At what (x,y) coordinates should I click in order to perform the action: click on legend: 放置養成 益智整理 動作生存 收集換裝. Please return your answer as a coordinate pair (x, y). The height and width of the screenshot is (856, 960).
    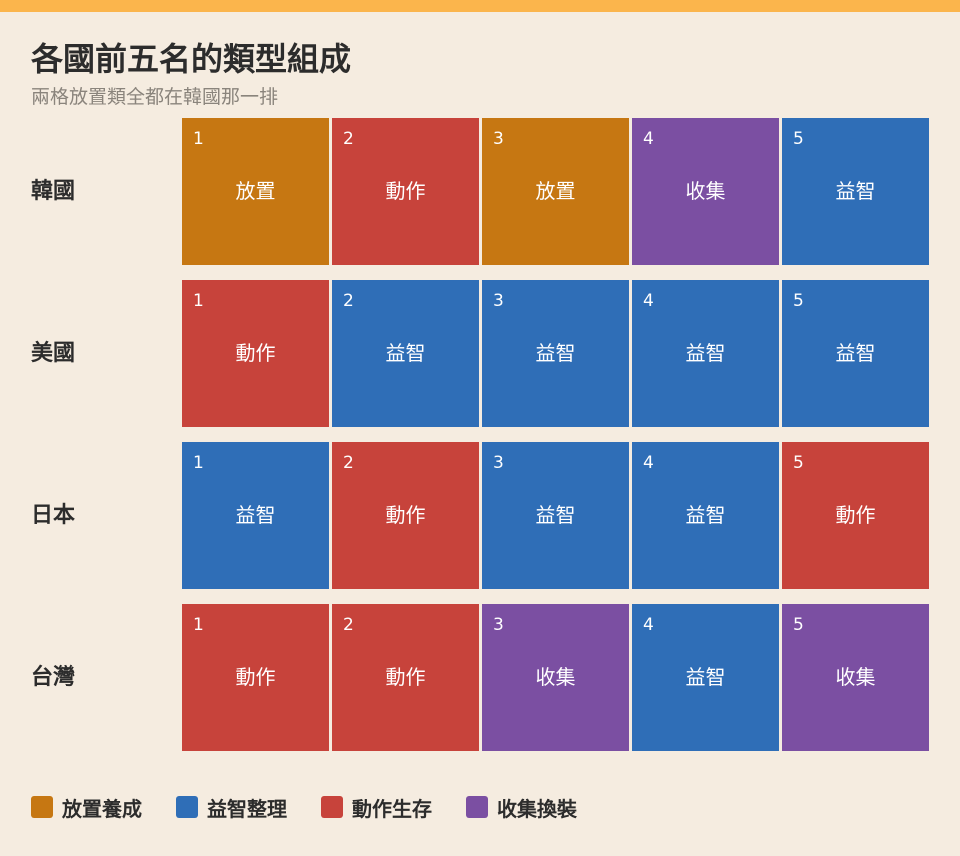
    Looking at the image, I should click on (321, 807).